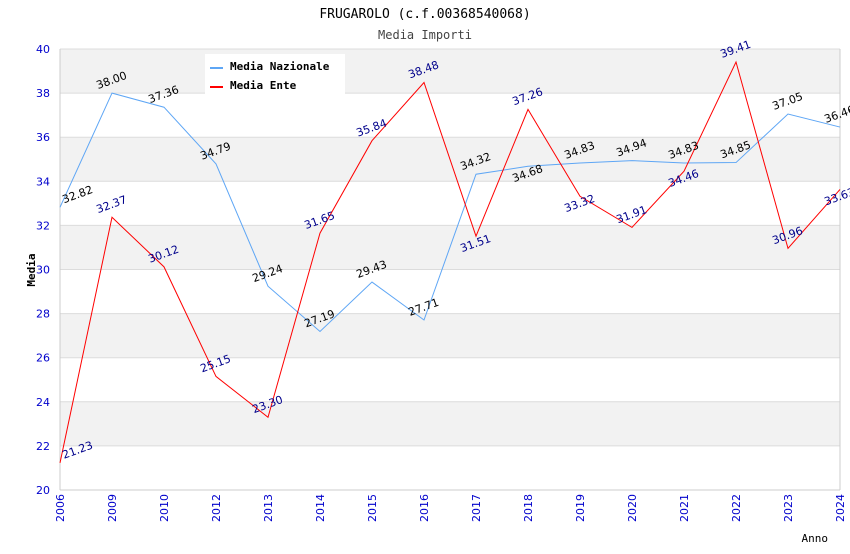 The image size is (850, 554). What do you see at coordinates (268, 508) in the screenshot?
I see `x-tick-label: 2013` at bounding box center [268, 508].